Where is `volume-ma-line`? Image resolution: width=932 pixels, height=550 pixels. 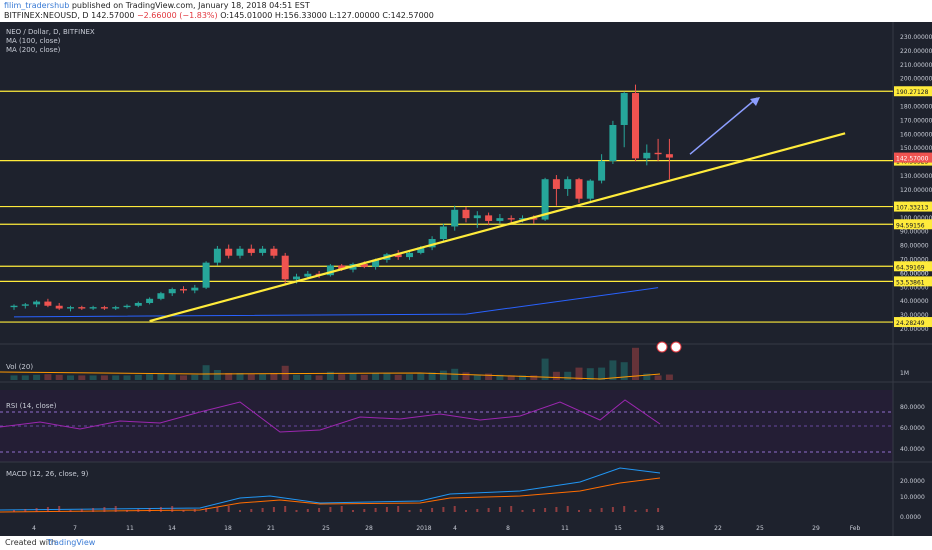 volume-ma-line is located at coordinates (330, 375).